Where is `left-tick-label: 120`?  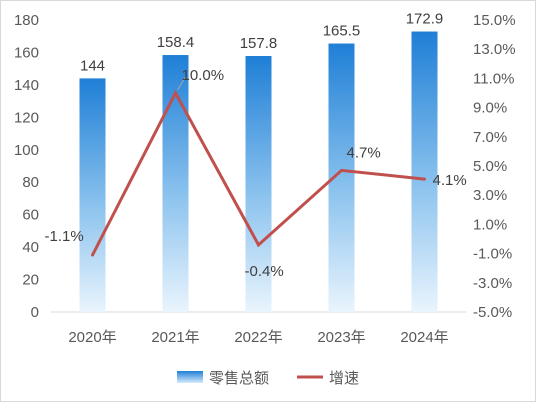
left-tick-label: 120 is located at coordinates (26, 117).